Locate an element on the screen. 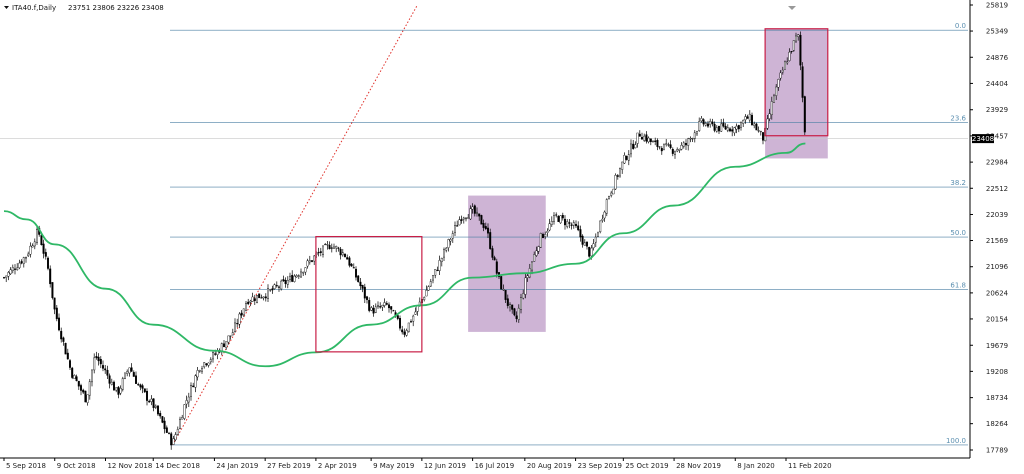  chart-shift-marker-icon is located at coordinates (792, 8).